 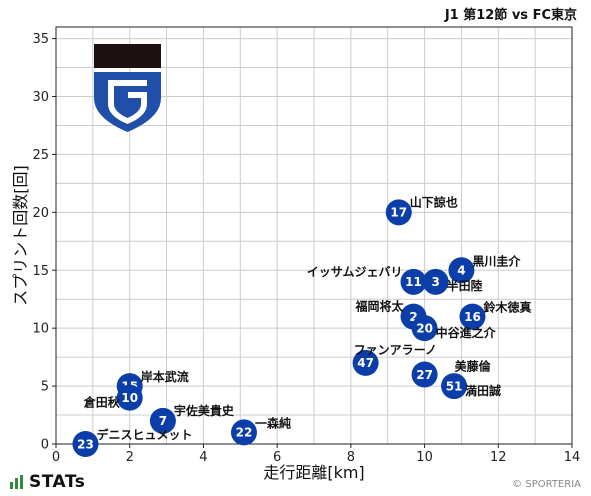 What do you see at coordinates (355, 272) in the screenshot?
I see `player-name: イッサムジェバリ` at bounding box center [355, 272].